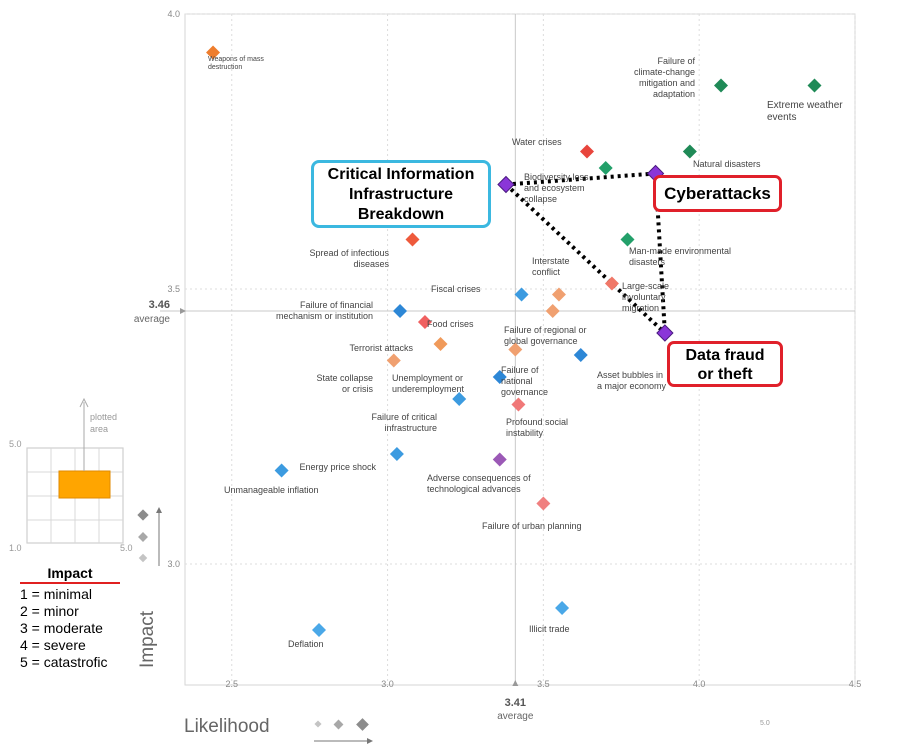  Describe the element at coordinates (689, 151) in the screenshot. I see `point-natural-disasters` at that location.